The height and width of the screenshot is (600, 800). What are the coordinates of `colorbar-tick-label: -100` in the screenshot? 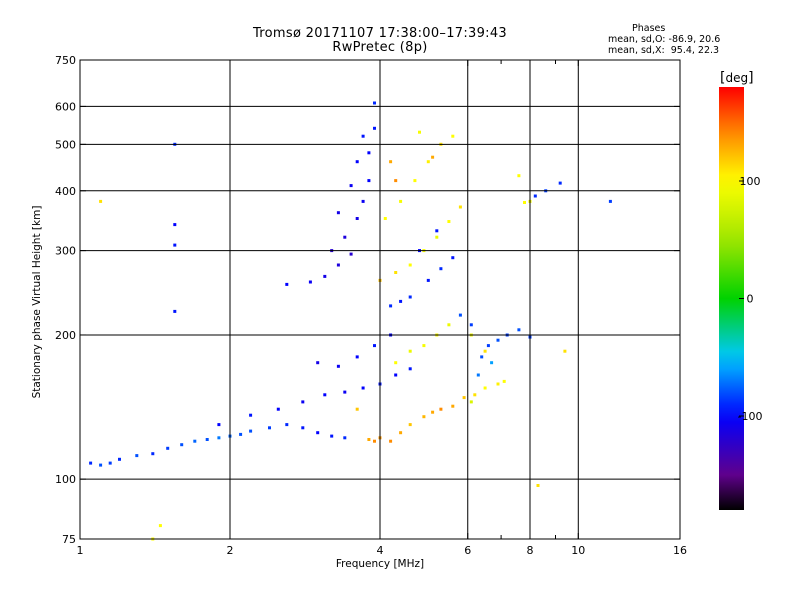 It's located at (750, 416).